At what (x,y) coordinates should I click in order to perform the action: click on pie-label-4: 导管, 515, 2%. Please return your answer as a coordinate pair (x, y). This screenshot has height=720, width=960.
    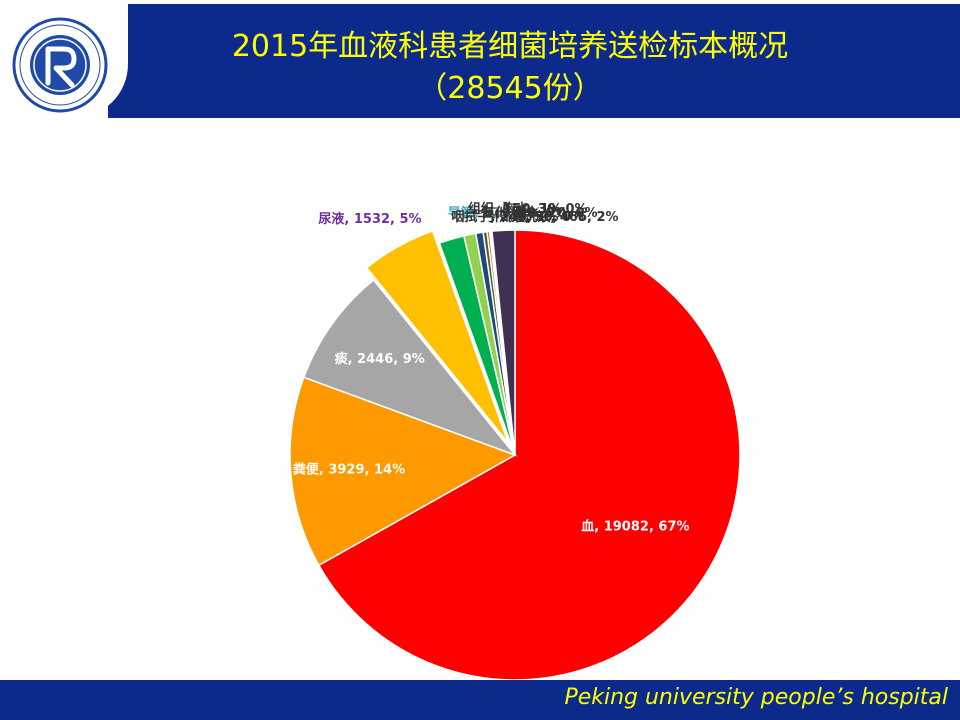
    Looking at the image, I should click on (495, 213).